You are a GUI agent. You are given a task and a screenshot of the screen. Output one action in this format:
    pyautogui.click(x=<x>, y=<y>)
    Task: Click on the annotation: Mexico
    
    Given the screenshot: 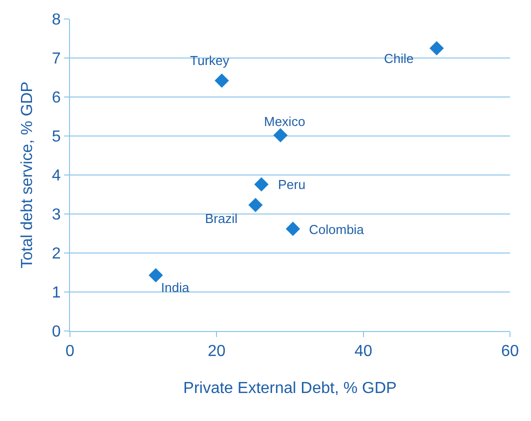 What is the action you would take?
    pyautogui.click(x=285, y=121)
    